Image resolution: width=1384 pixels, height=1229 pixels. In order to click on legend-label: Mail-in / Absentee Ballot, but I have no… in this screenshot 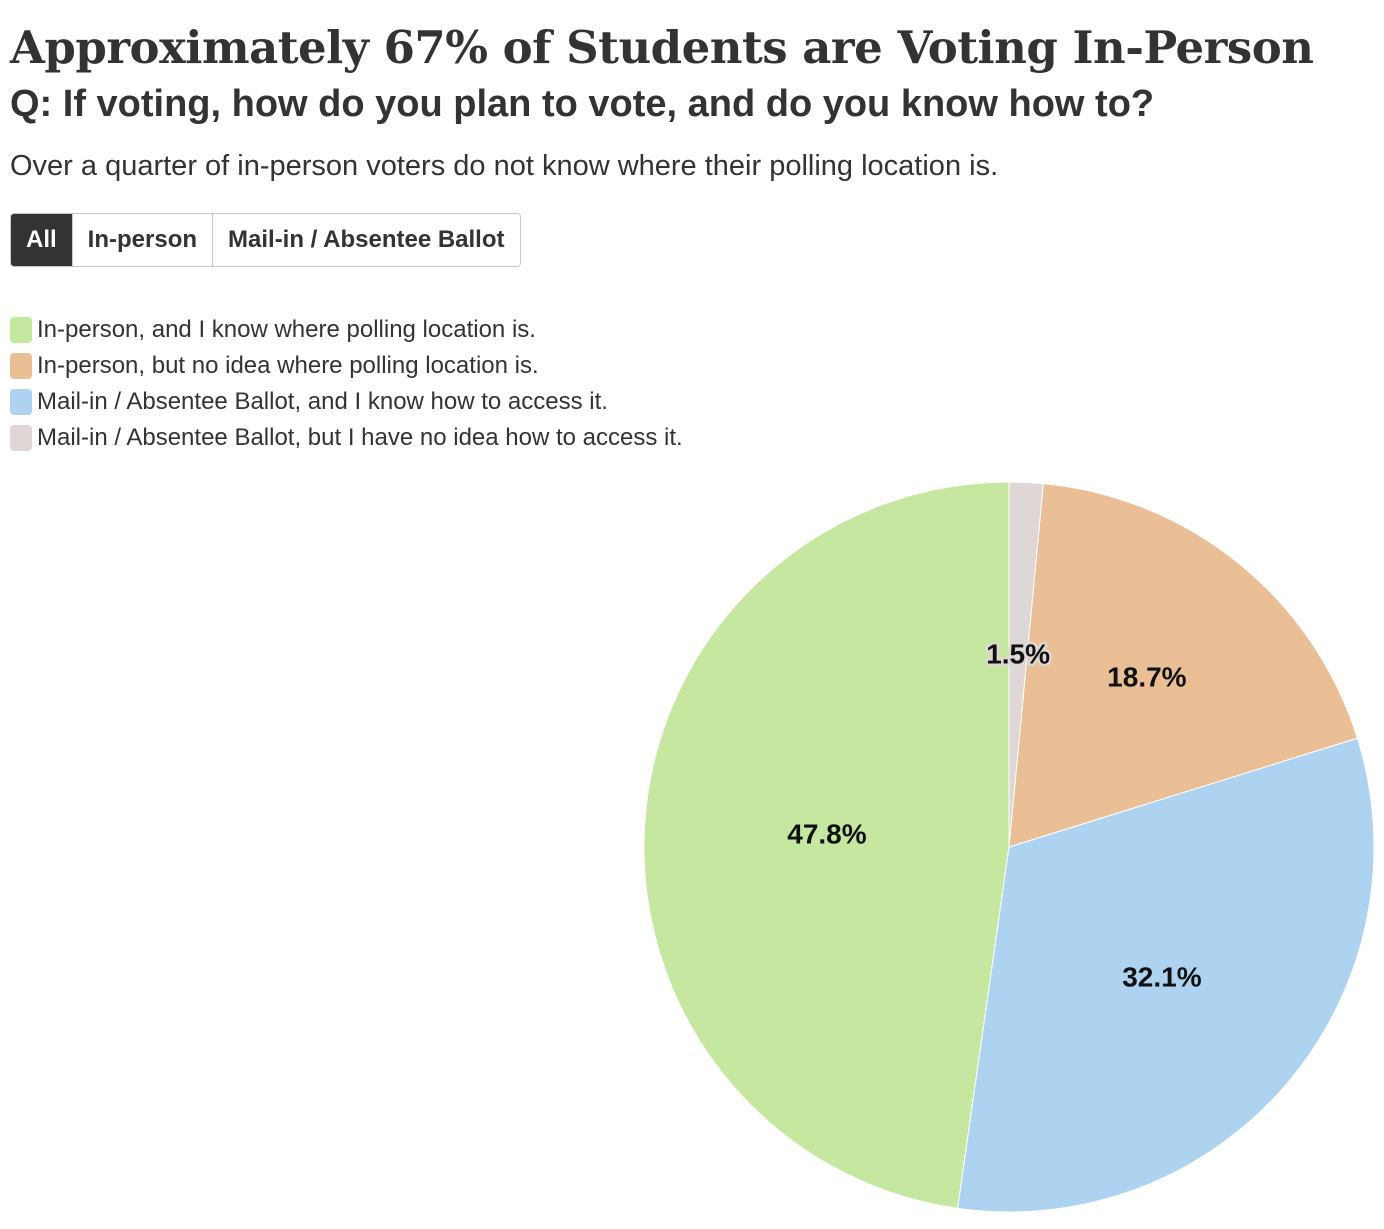, I will do `click(360, 437)`.